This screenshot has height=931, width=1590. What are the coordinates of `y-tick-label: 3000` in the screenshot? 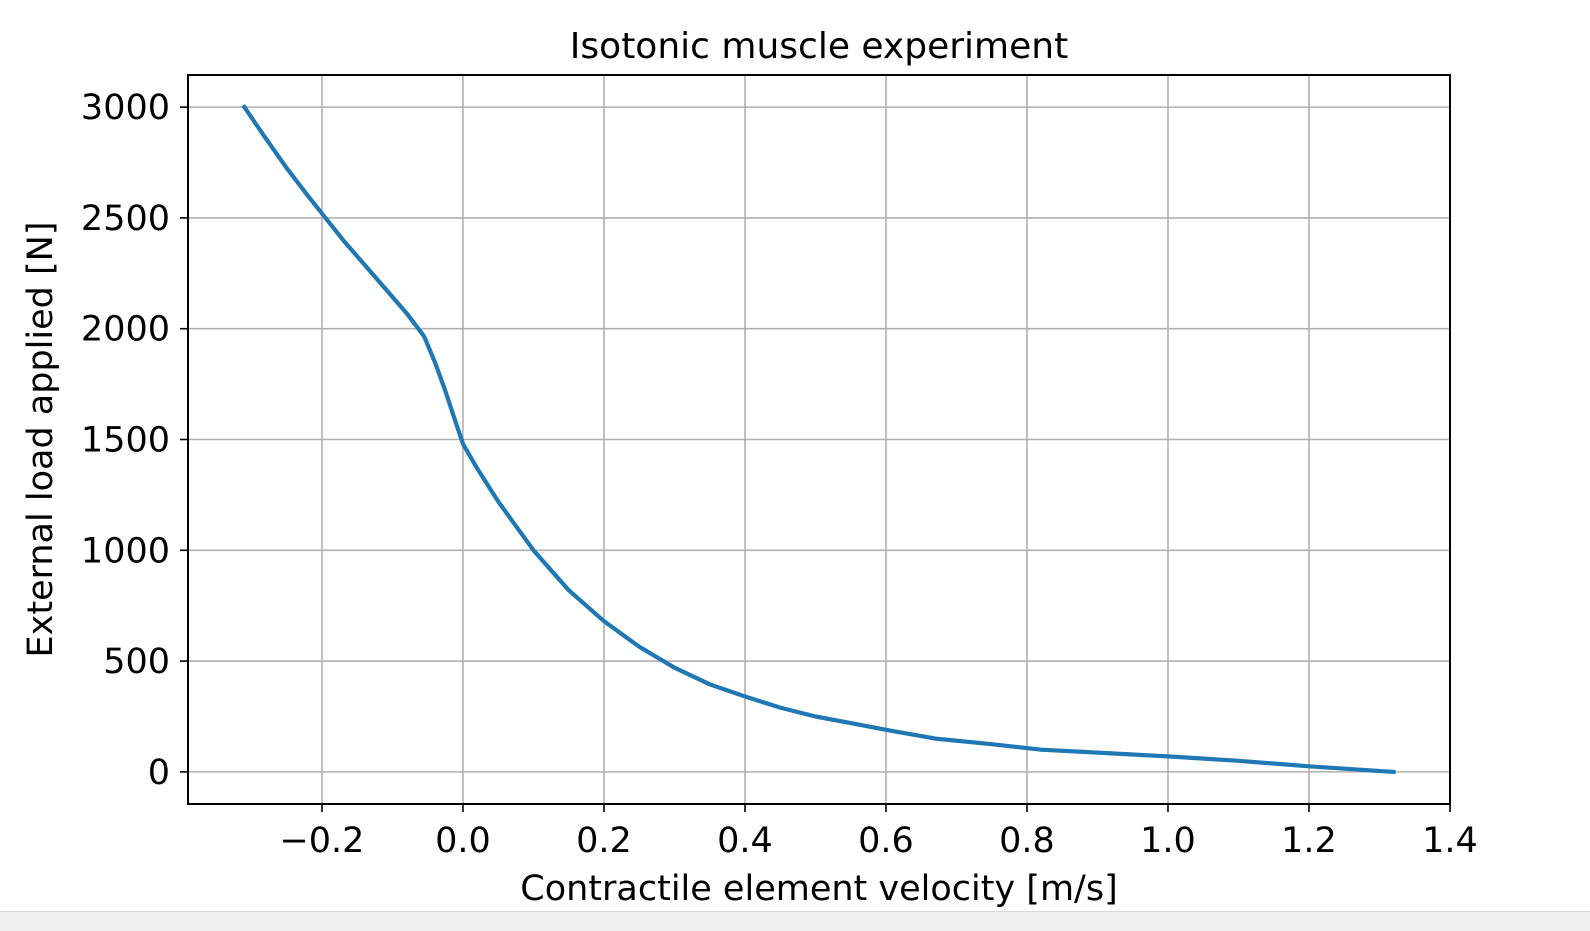 It's located at (125, 108).